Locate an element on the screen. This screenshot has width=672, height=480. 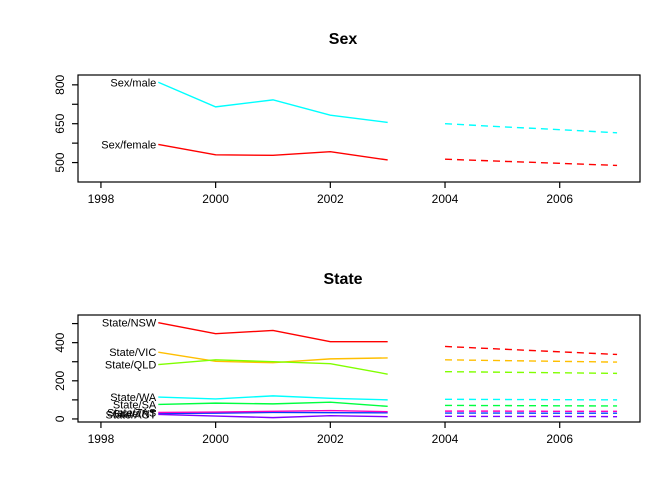
forecast-line-State/VIC is located at coordinates (531, 361).